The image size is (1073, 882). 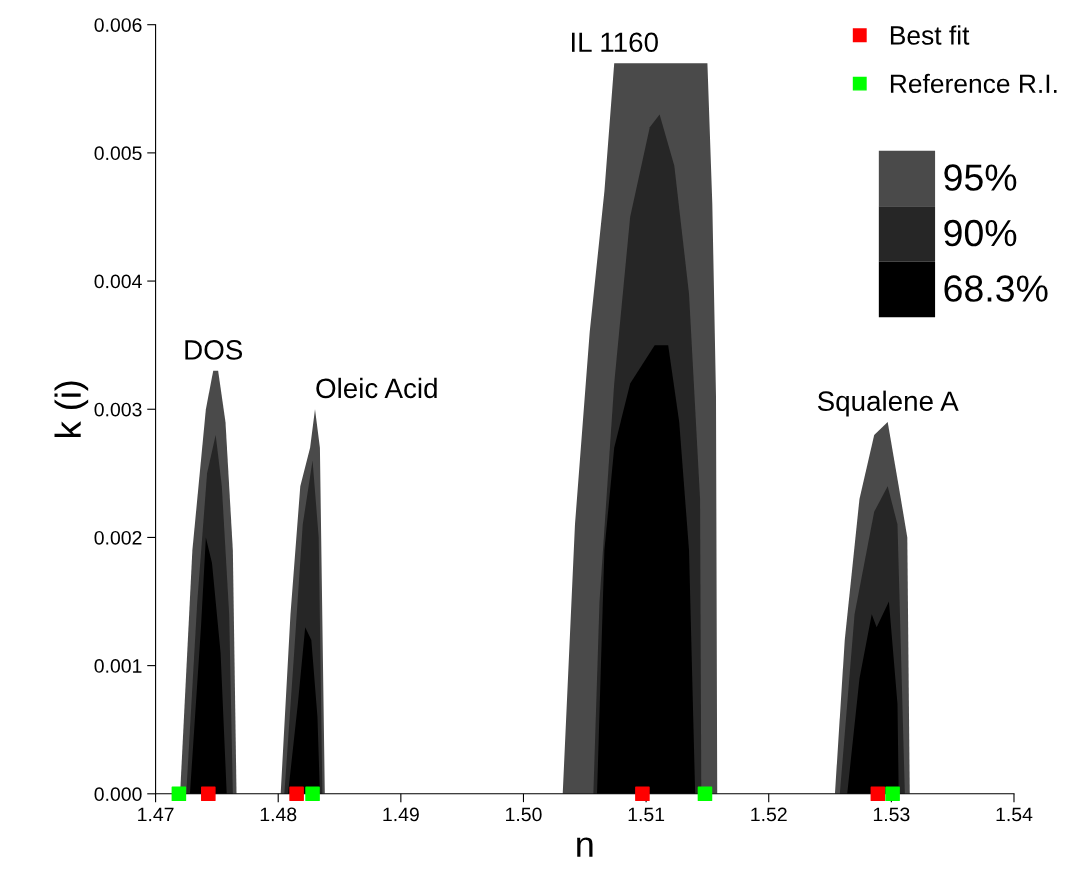 I want to click on y-tick-label: 0.006, so click(x=118, y=25).